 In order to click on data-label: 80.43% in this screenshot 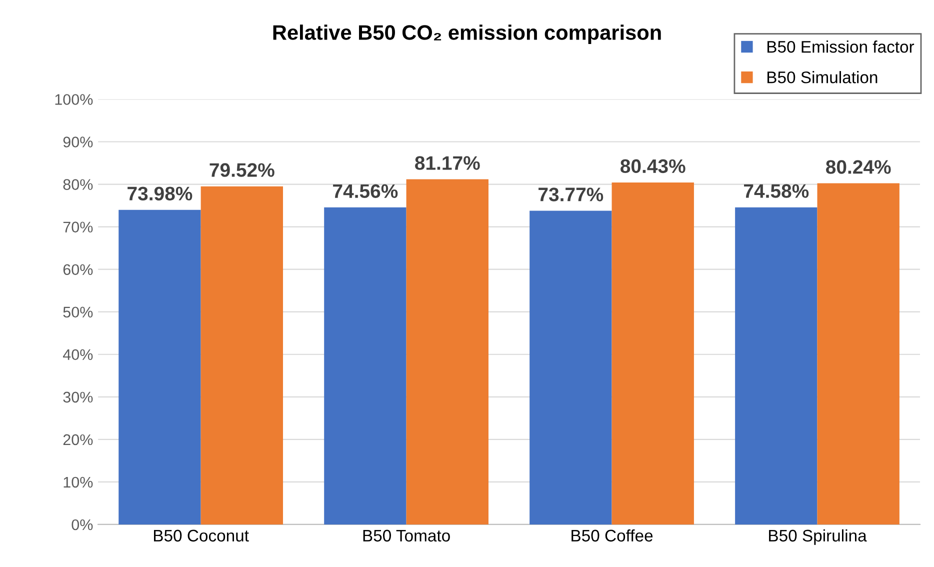, I will do `click(653, 166)`.